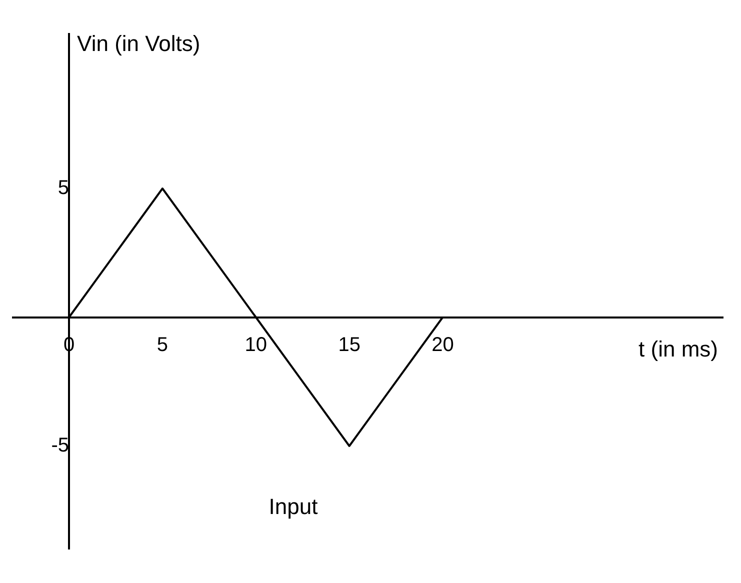  I want to click on x-axis-title: t (in ms), so click(678, 349).